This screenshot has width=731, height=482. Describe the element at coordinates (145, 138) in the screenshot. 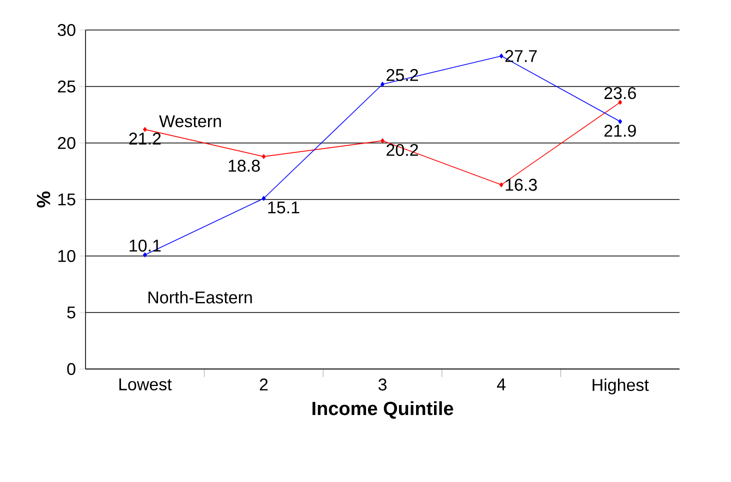

I see `data-label: 21.2` at that location.